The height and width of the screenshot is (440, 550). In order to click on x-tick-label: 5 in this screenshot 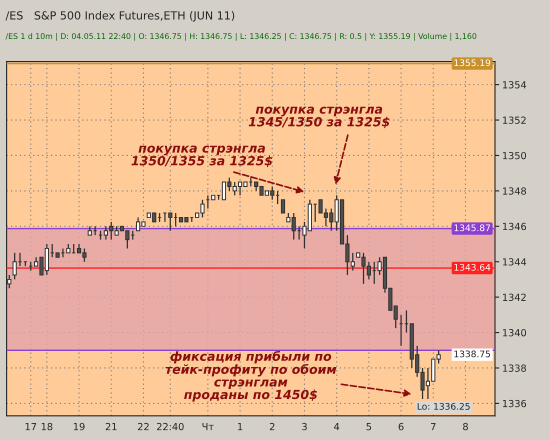, I will do `click(369, 426)`.